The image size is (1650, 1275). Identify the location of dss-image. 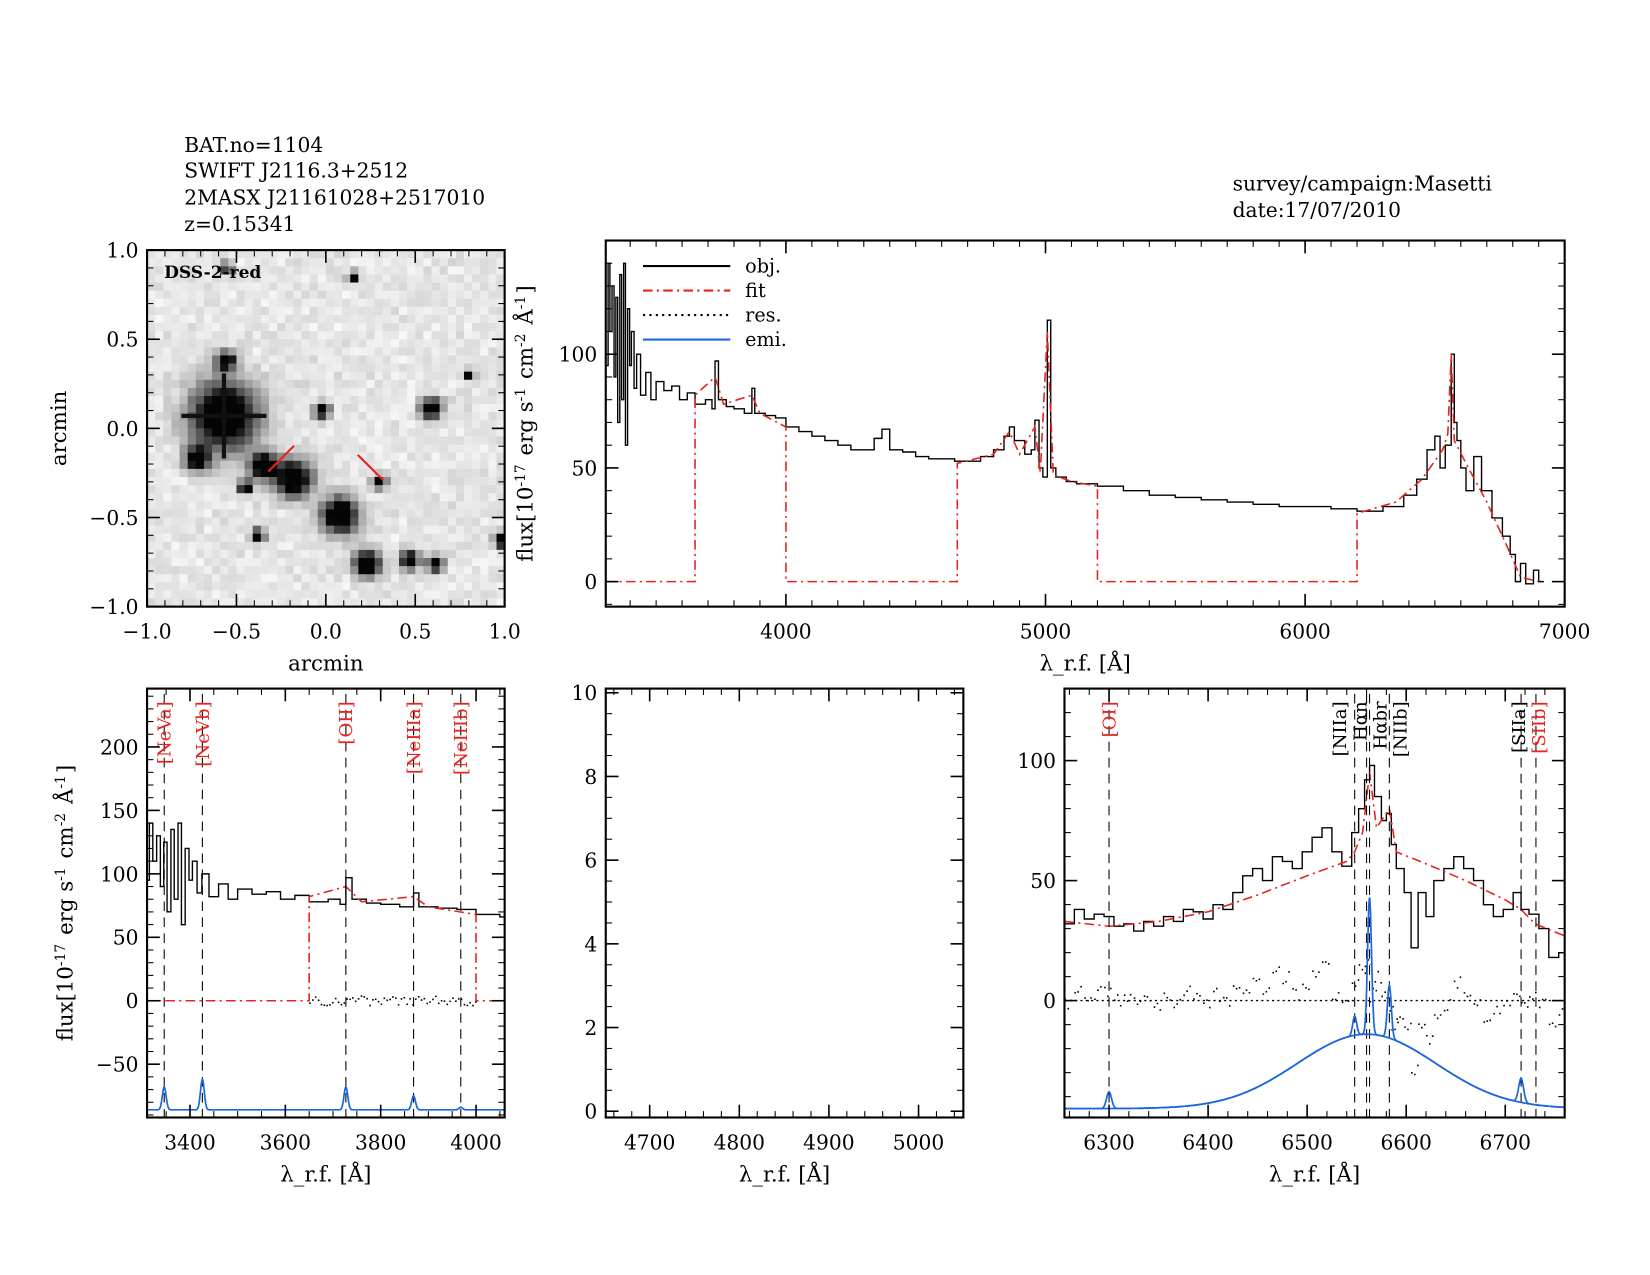
(326, 428).